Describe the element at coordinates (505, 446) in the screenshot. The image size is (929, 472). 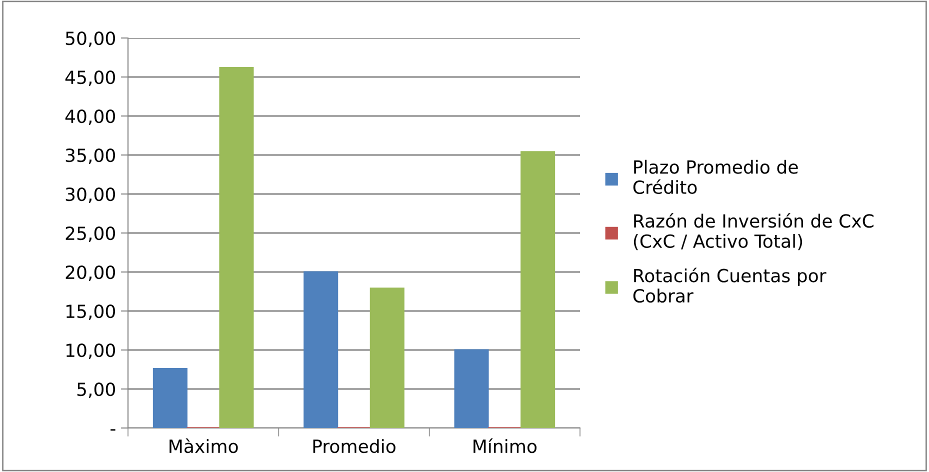
I see `x-tick-label: Mínimo` at that location.